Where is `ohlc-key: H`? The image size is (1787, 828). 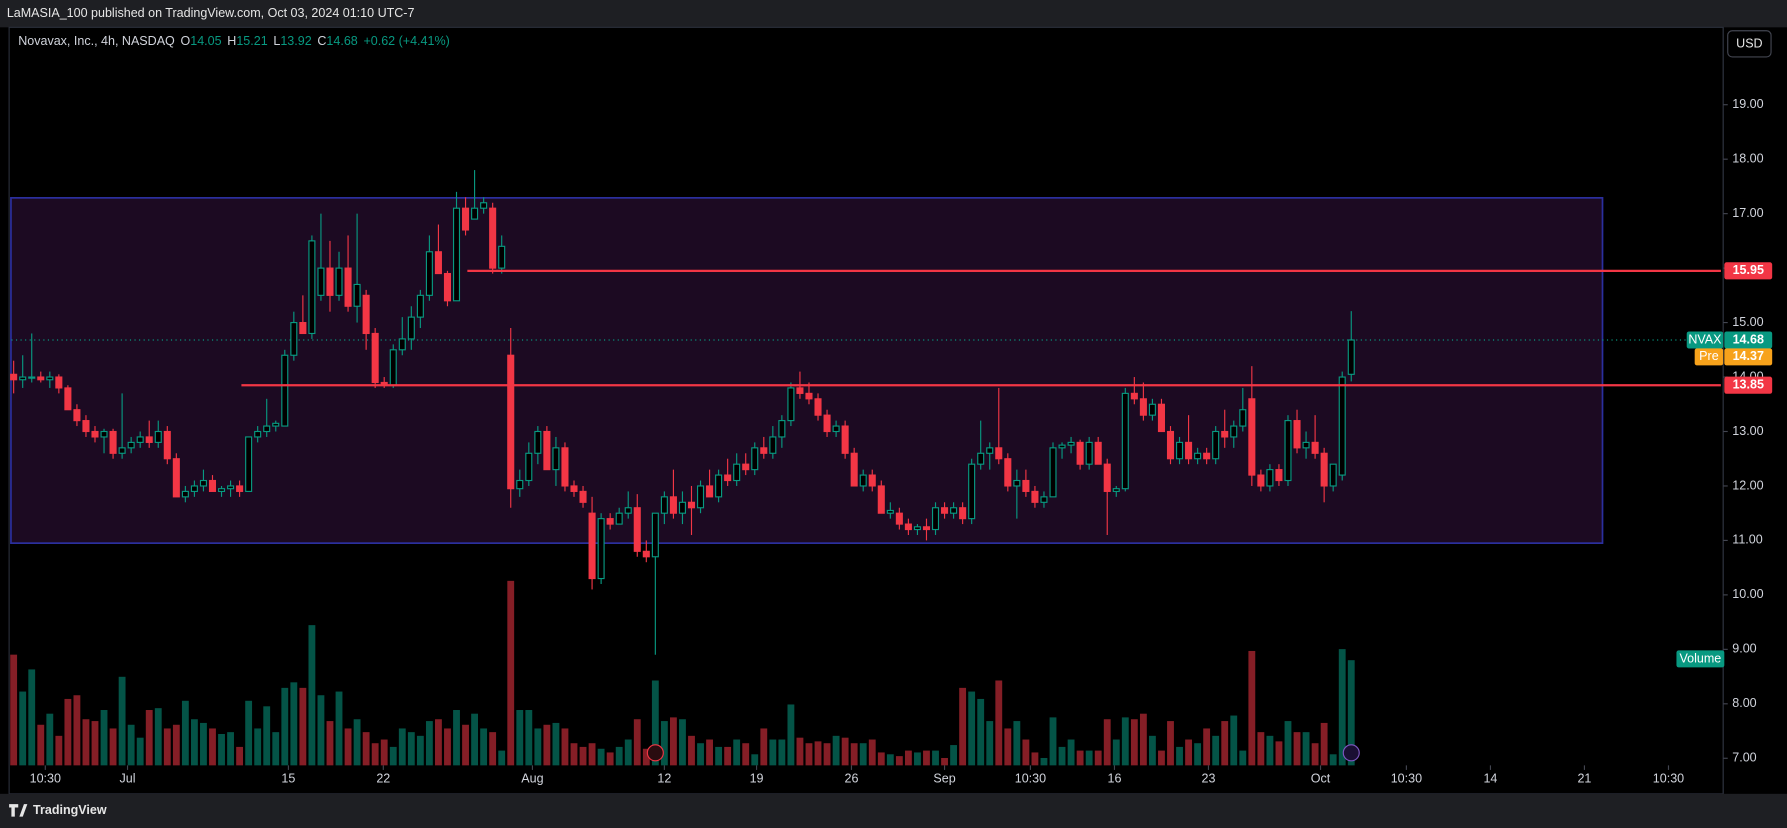
ohlc-key: H is located at coordinates (231, 41).